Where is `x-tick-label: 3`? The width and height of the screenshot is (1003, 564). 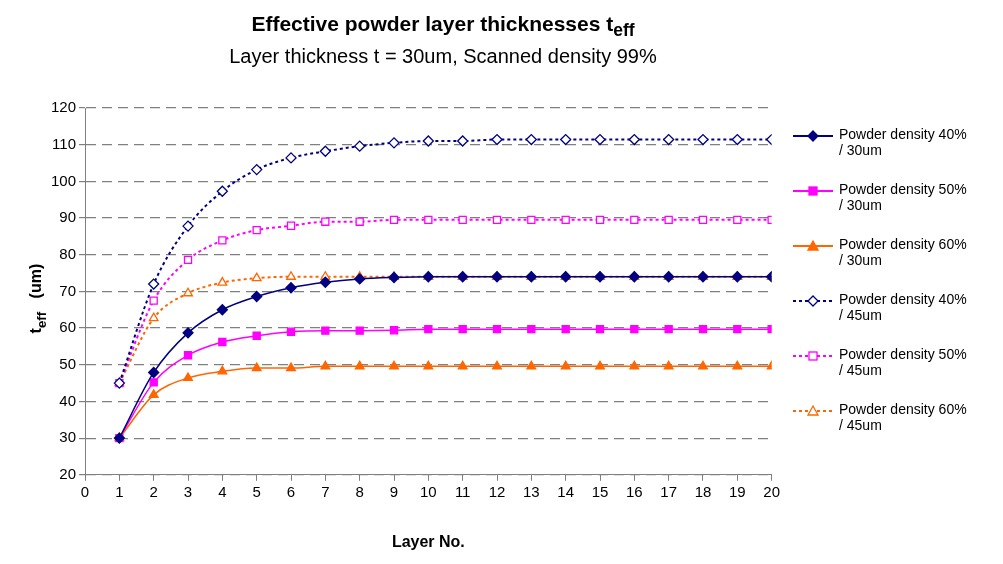 x-tick-label: 3 is located at coordinates (188, 491).